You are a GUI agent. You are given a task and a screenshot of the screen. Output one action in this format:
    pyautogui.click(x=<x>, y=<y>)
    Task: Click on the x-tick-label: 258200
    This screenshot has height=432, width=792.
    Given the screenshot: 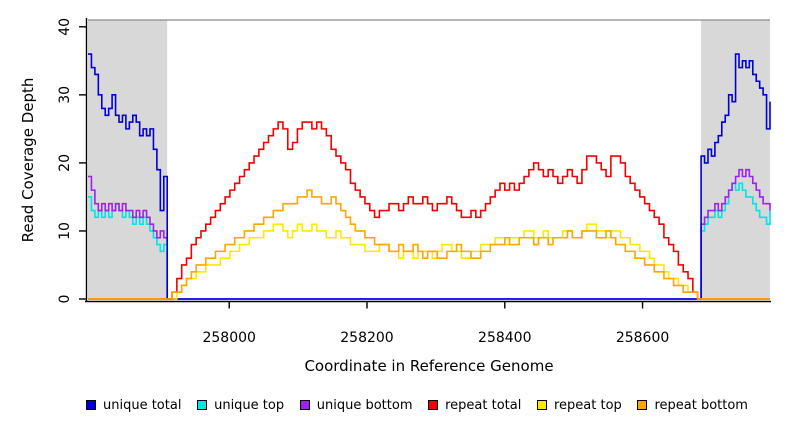 What is the action you would take?
    pyautogui.click(x=366, y=338)
    